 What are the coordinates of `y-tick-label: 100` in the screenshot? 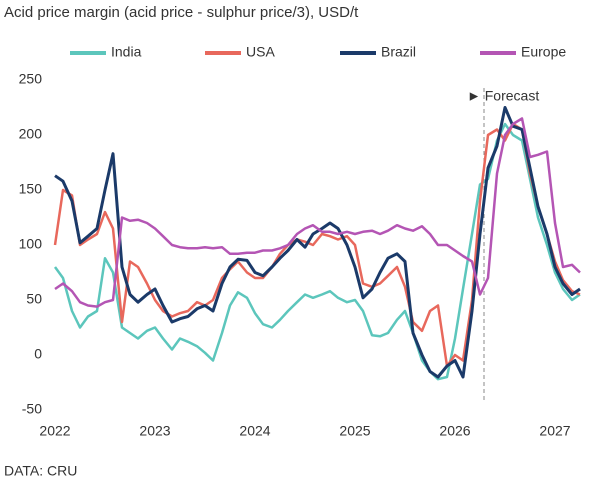 It's located at (31, 244).